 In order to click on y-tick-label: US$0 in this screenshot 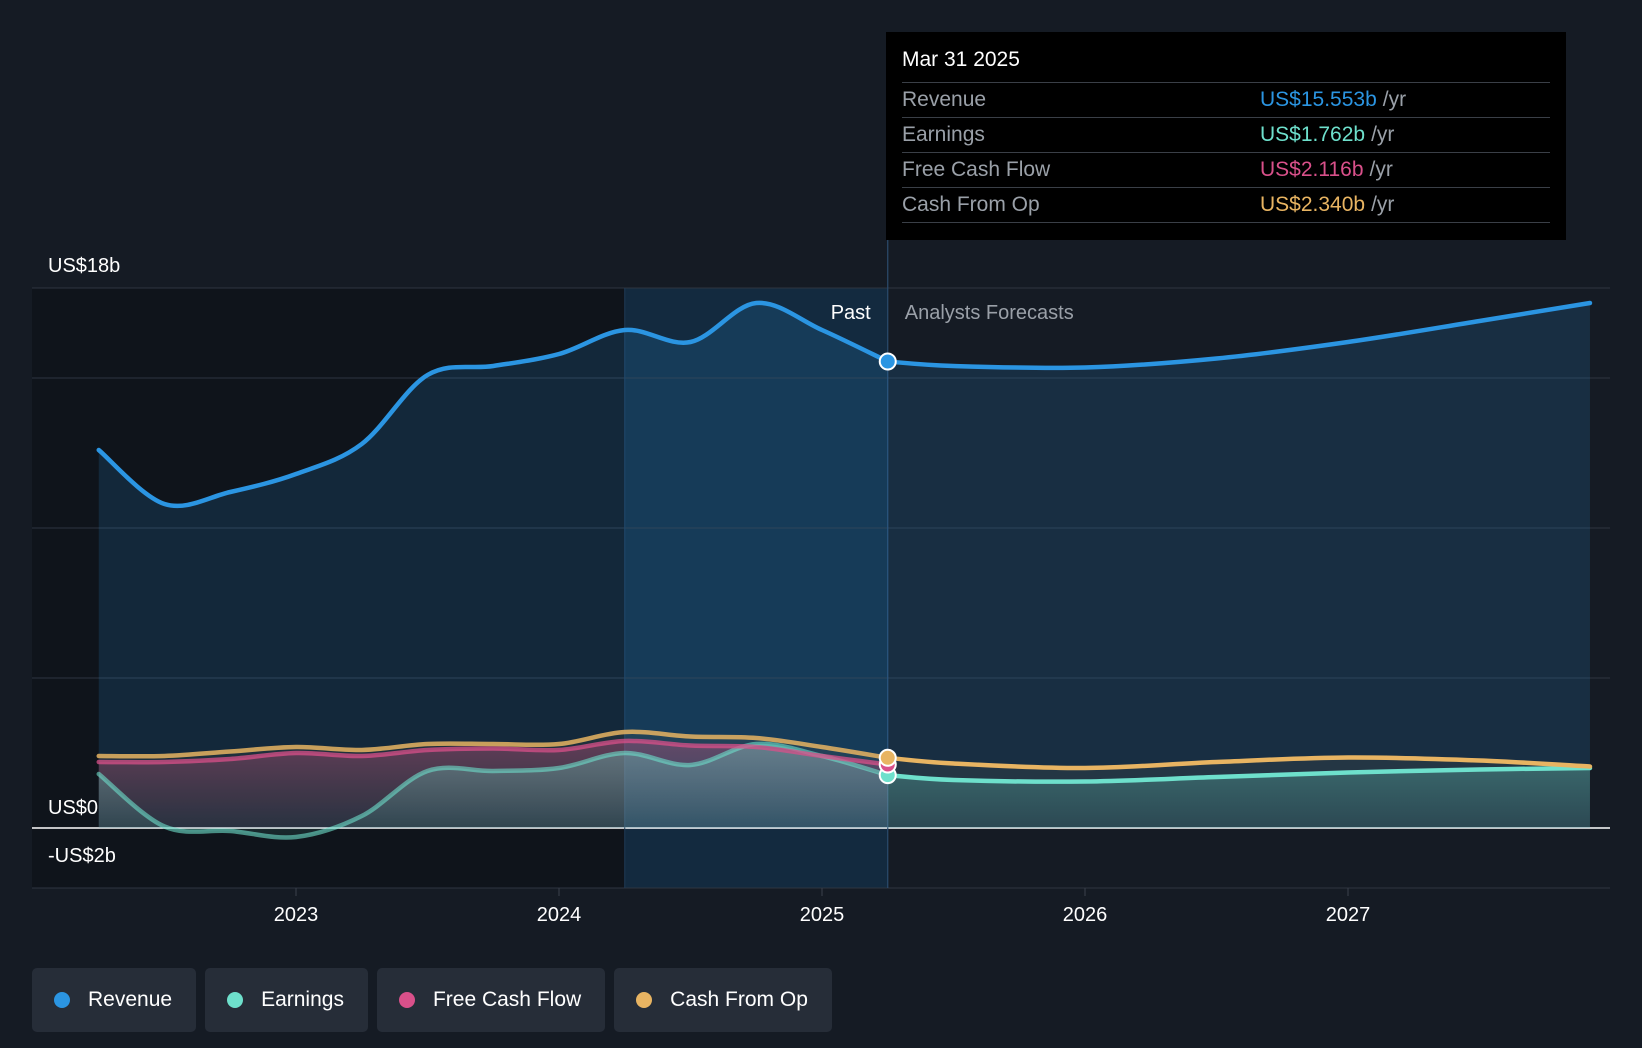, I will do `click(73, 808)`.